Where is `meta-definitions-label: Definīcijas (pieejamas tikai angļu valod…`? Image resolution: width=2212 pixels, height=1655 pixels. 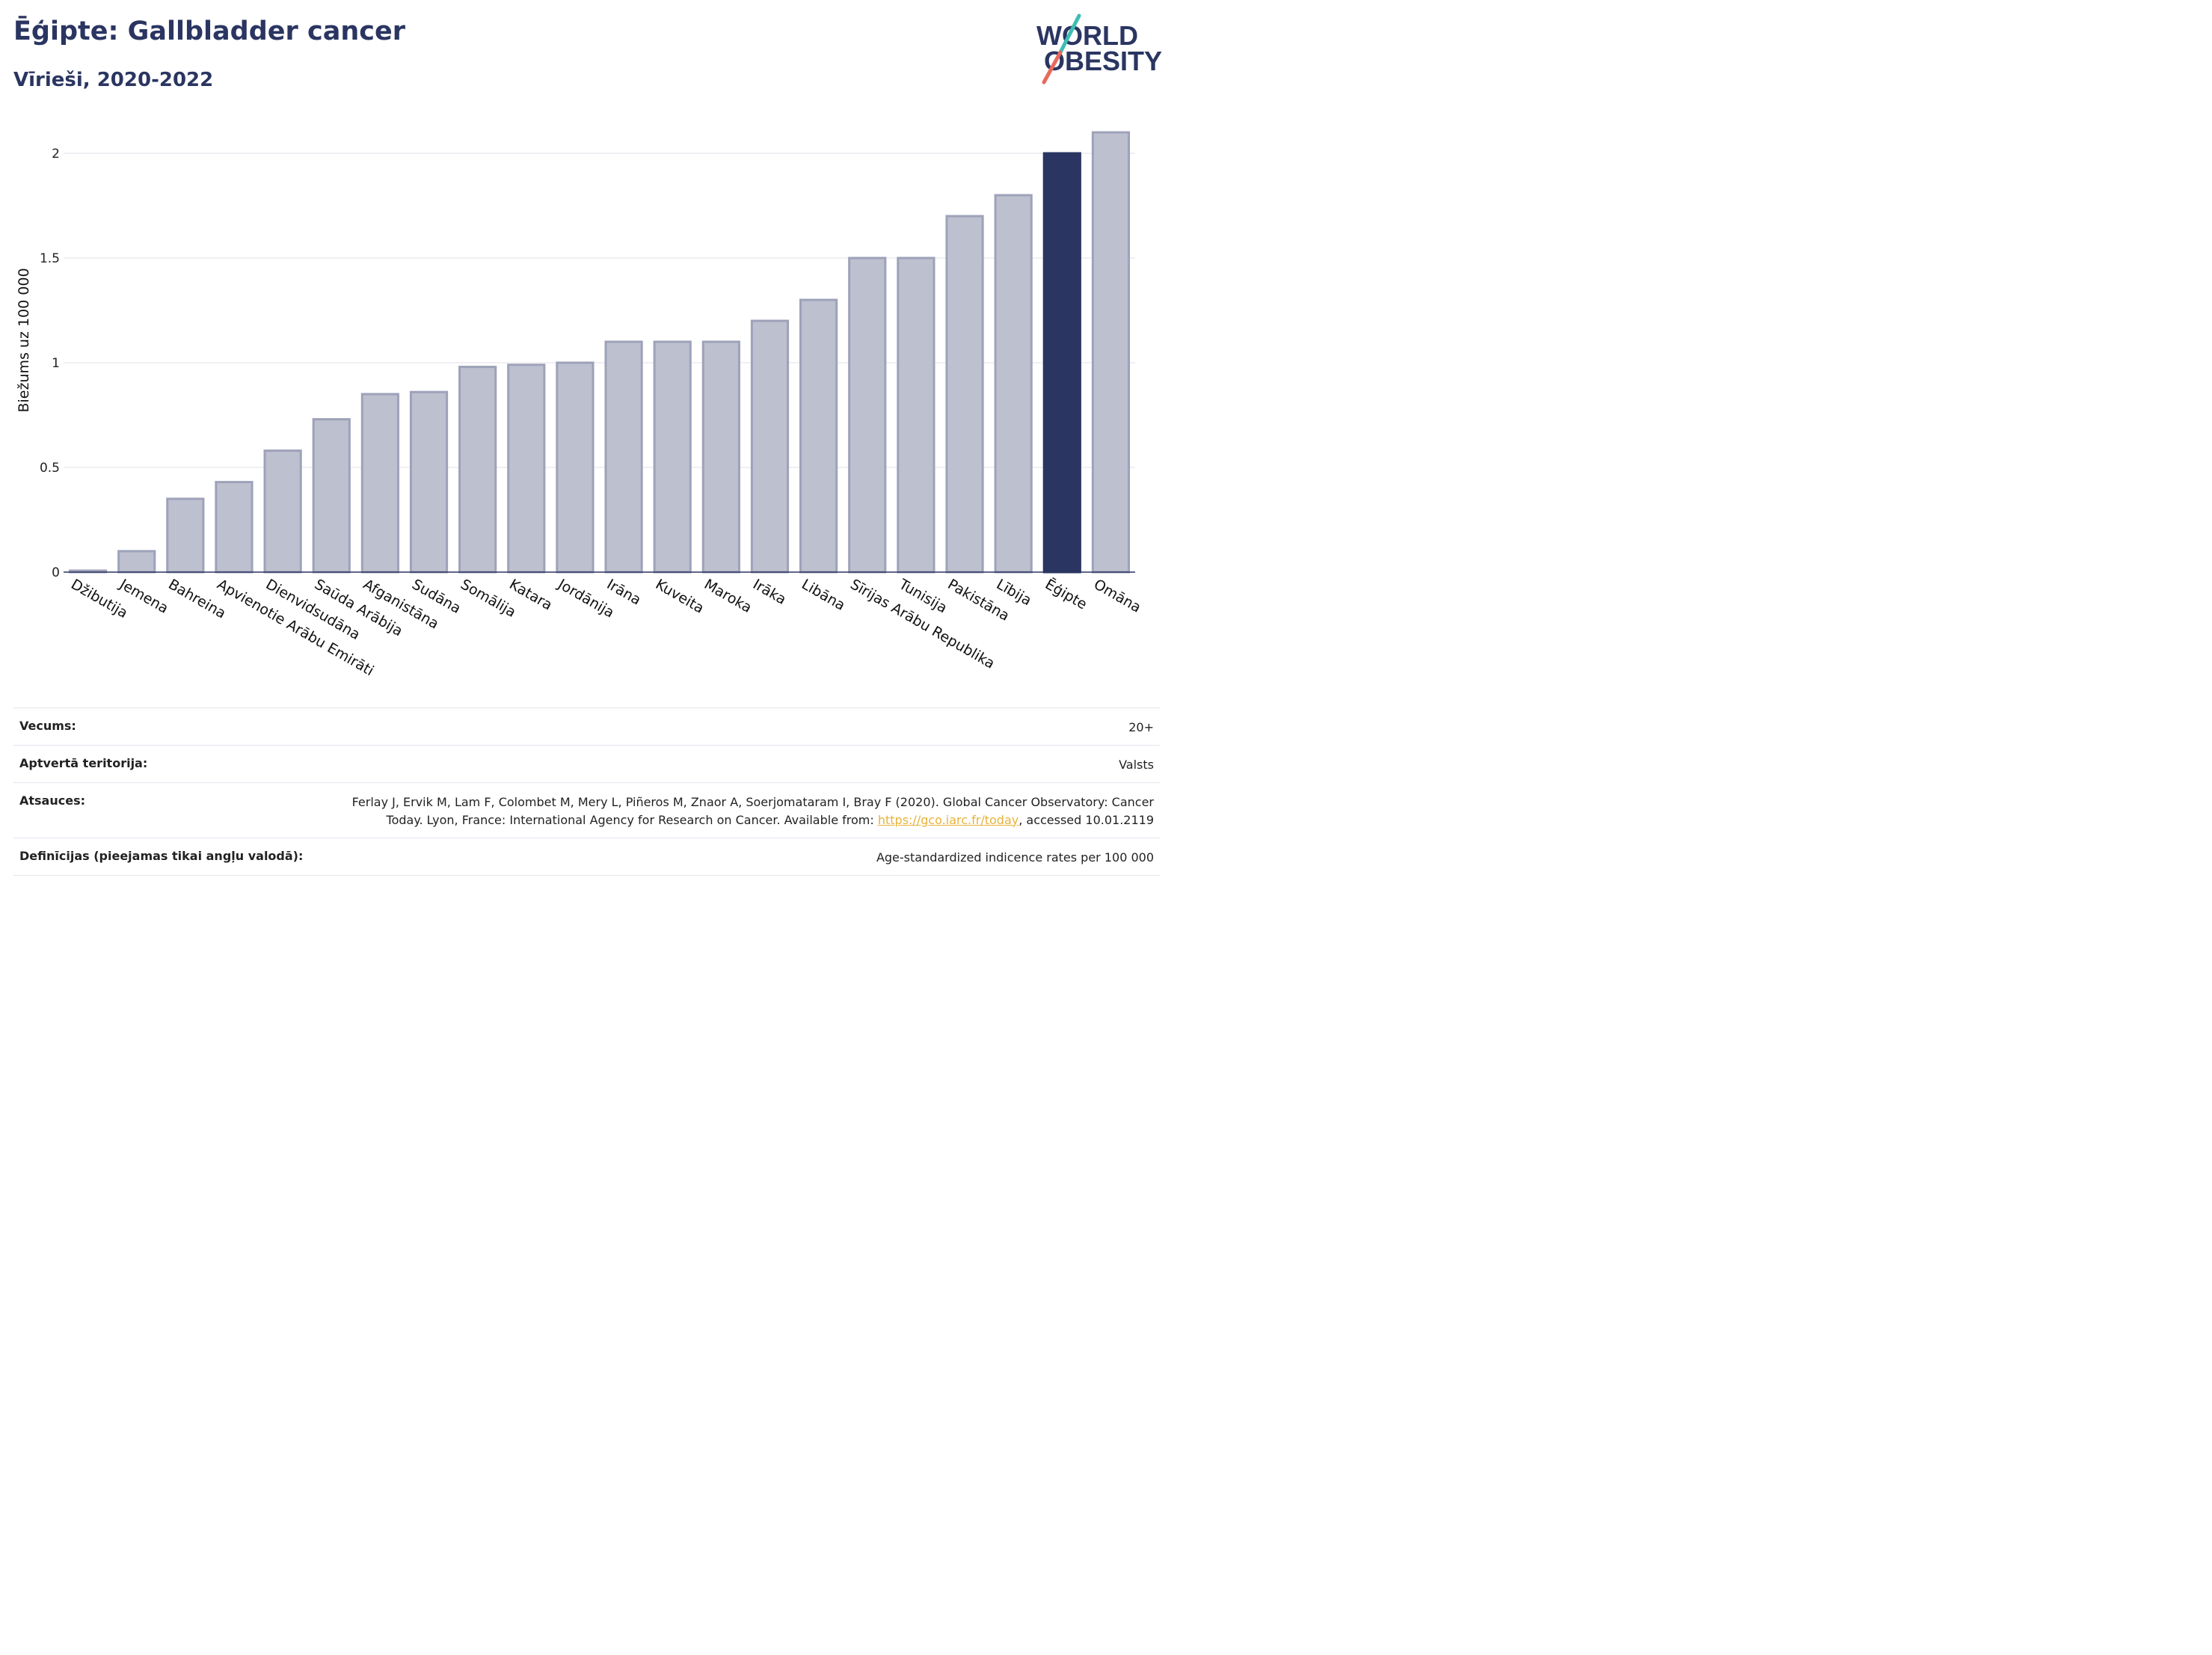
meta-definitions-label: Definīcijas (pieejamas tikai angļu valod… is located at coordinates (161, 856).